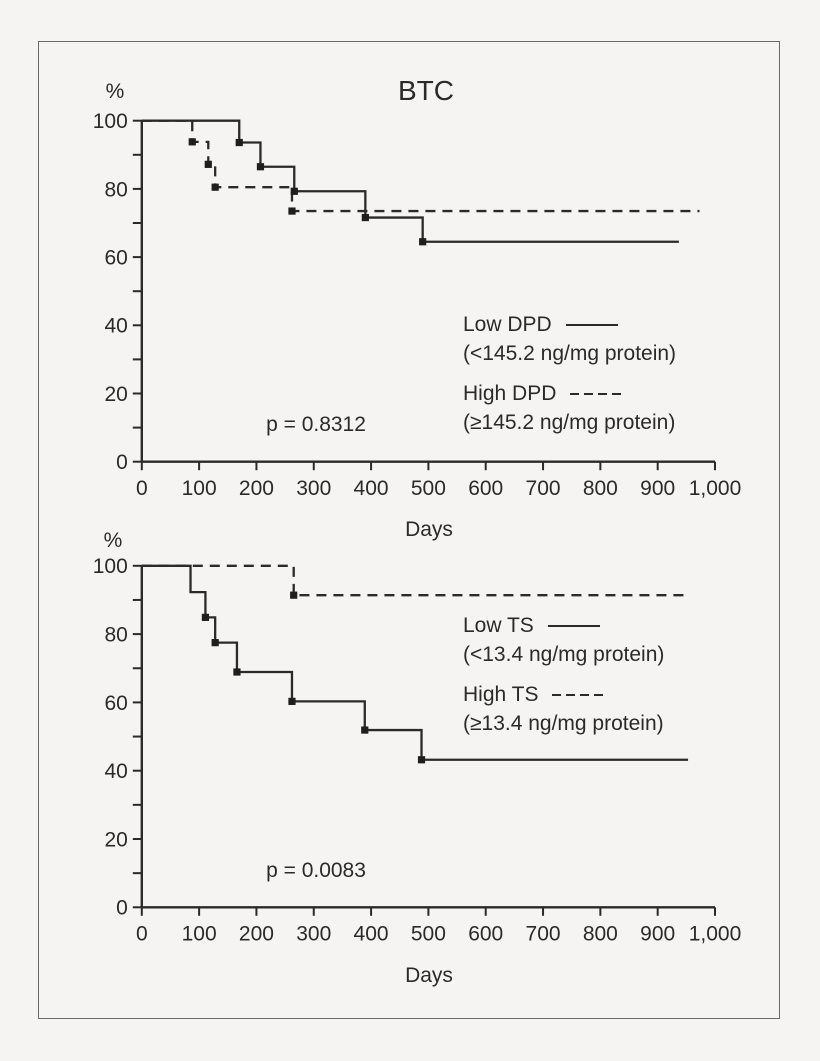 The height and width of the screenshot is (1061, 820). I want to click on bottom-y-tick-label: 100, so click(110, 566).